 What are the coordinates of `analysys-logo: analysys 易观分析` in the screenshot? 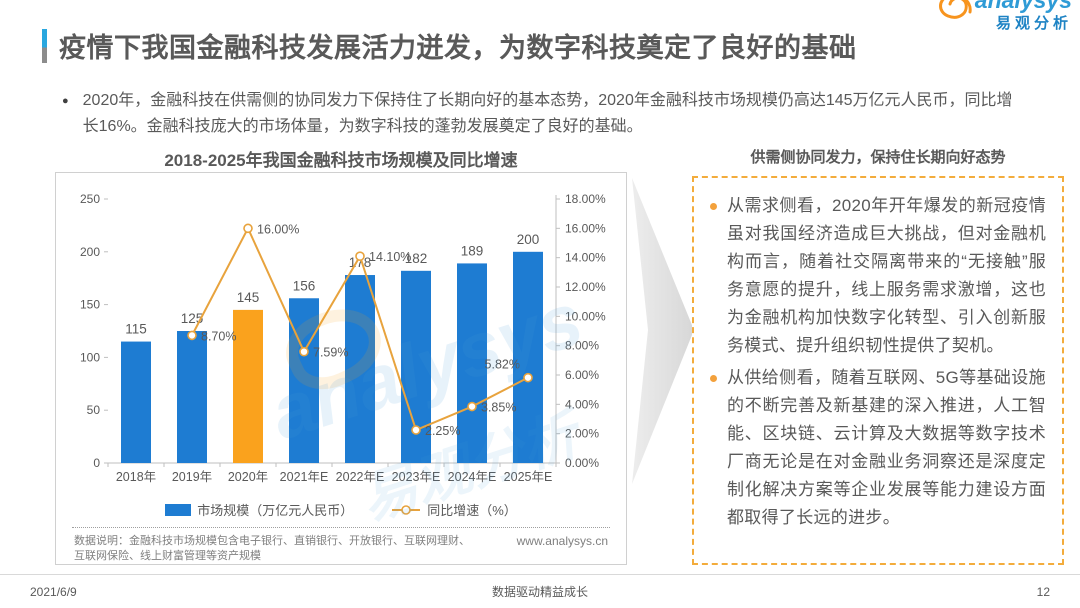 It's located at (1005, 16).